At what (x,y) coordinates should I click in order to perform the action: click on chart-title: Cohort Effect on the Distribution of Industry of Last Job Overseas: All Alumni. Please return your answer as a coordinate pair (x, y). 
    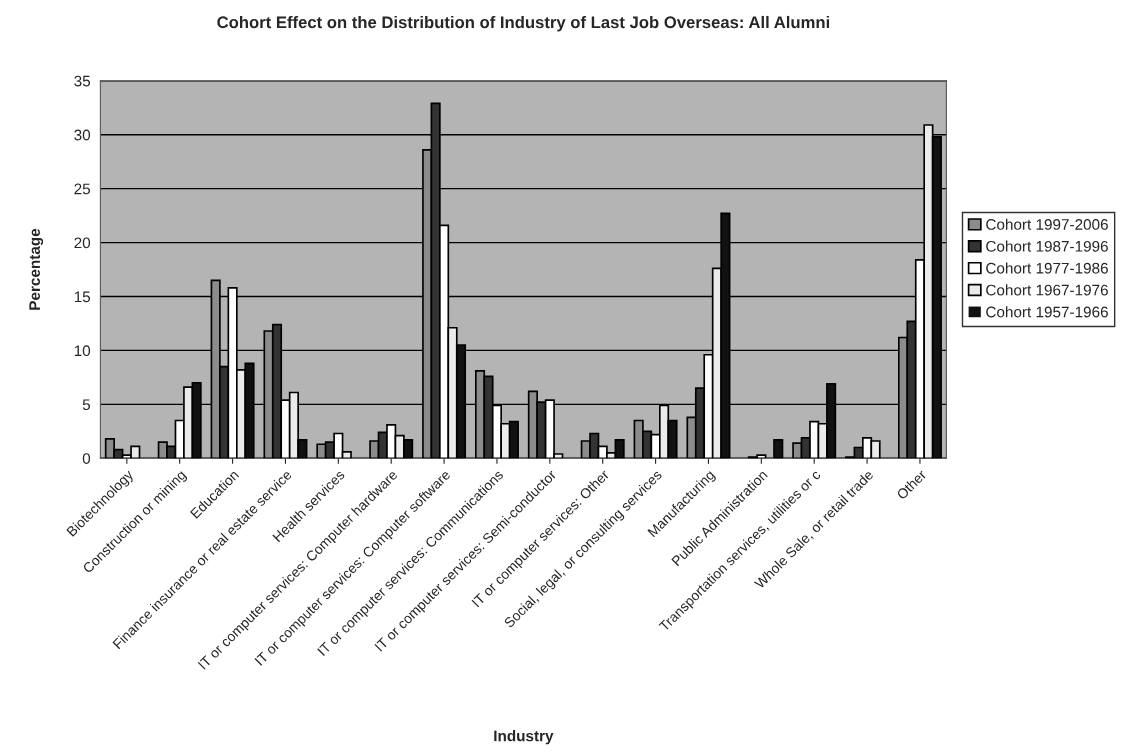
    Looking at the image, I should click on (523, 23).